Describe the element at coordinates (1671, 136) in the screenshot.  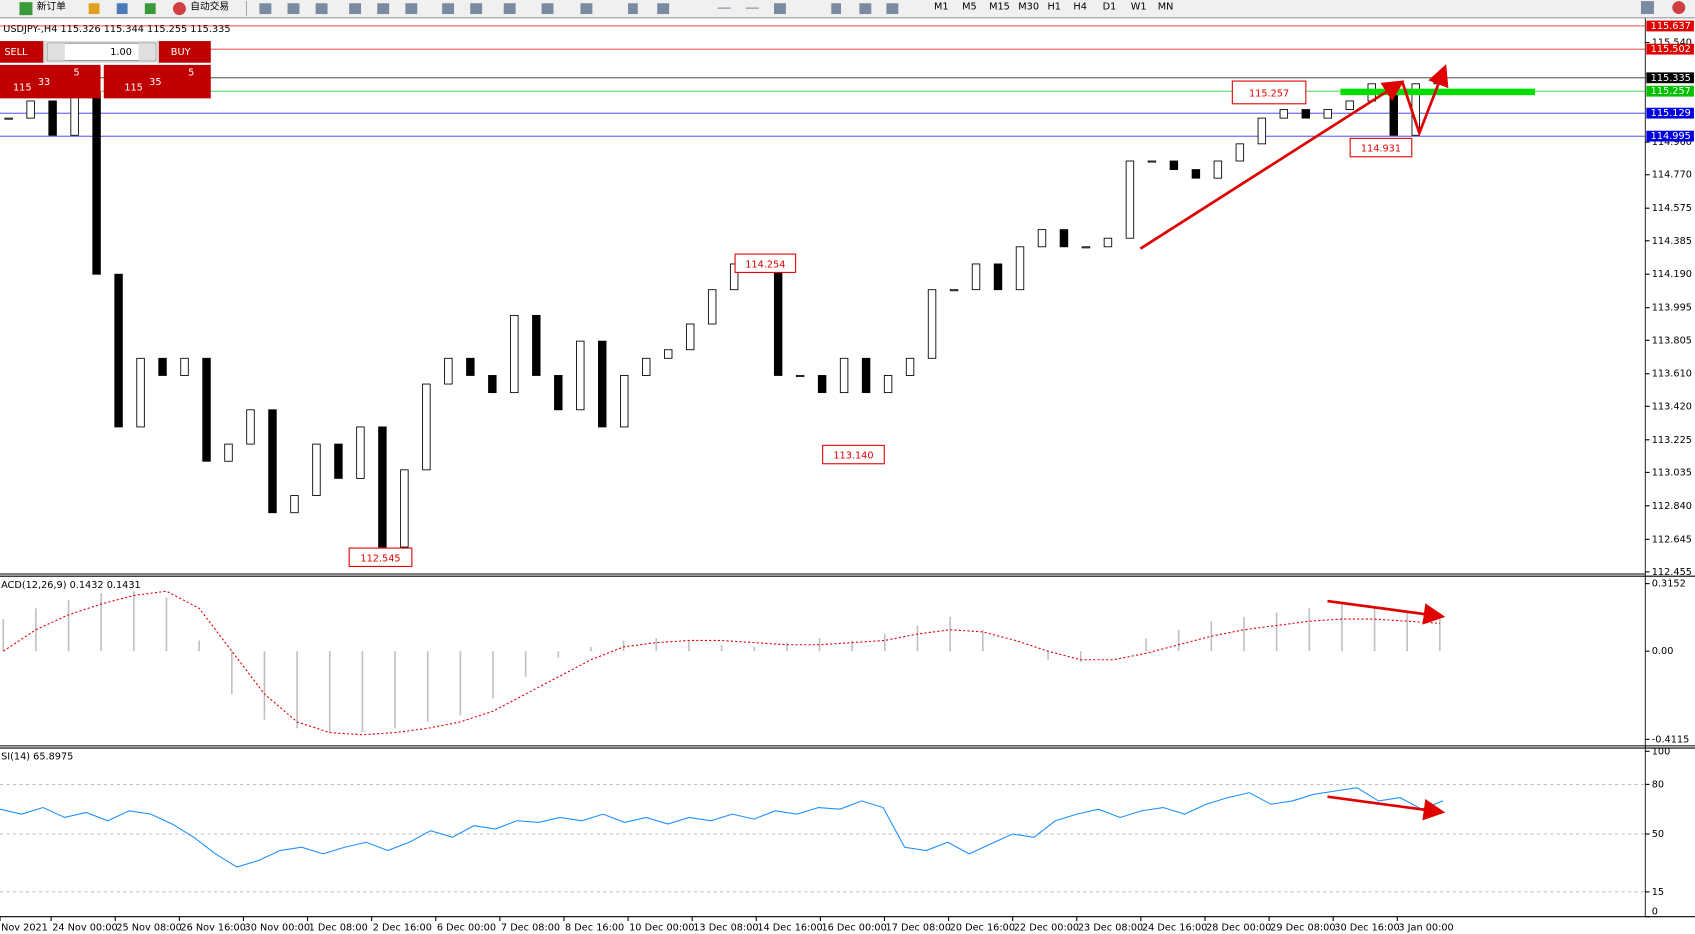
I see `level-label: 114.995` at that location.